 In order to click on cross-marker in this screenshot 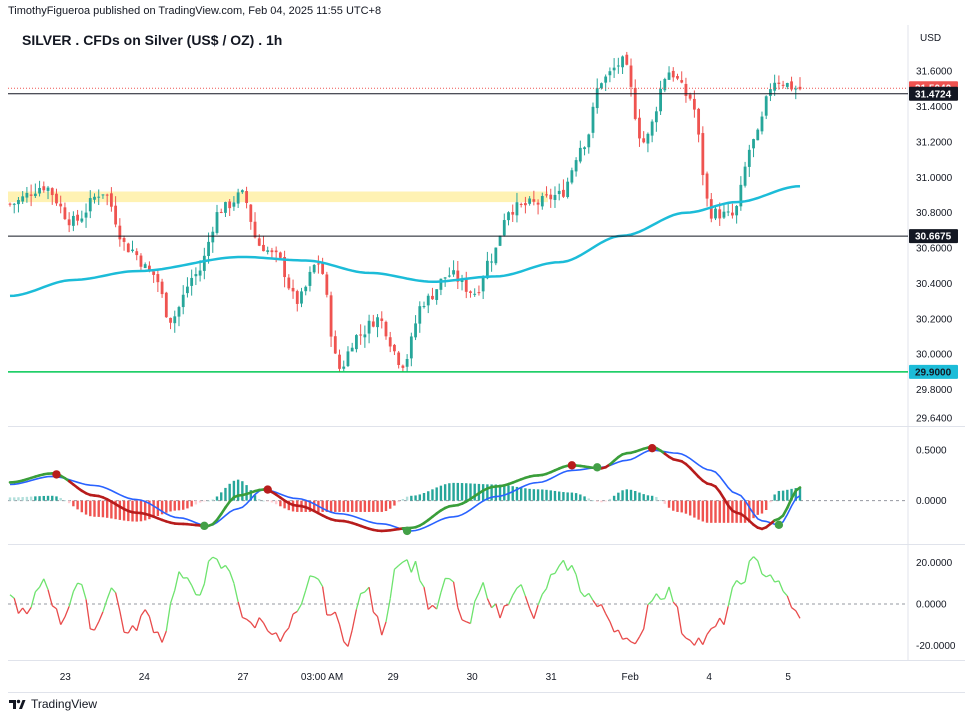, I will do `click(572, 465)`.